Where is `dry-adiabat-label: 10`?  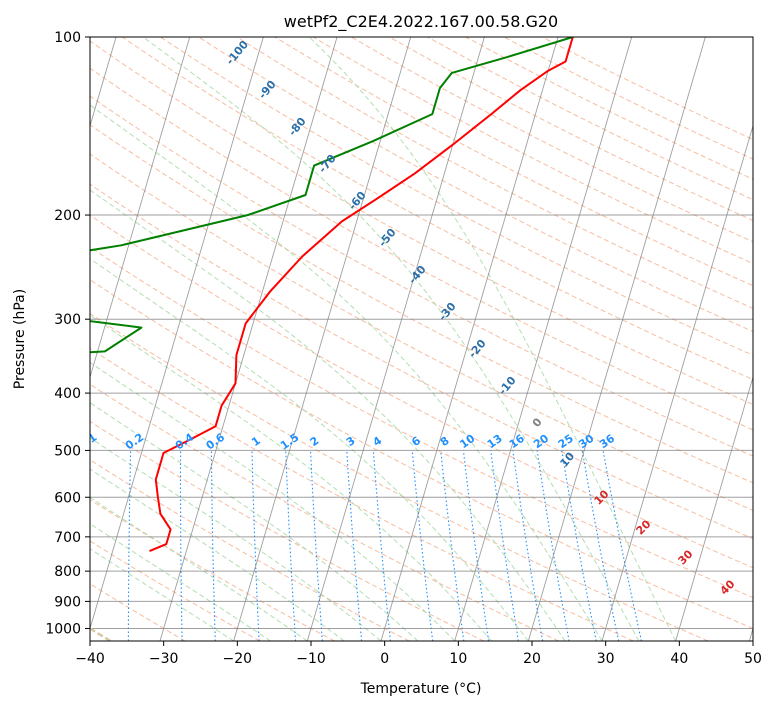
dry-adiabat-label: 10 is located at coordinates (567, 459).